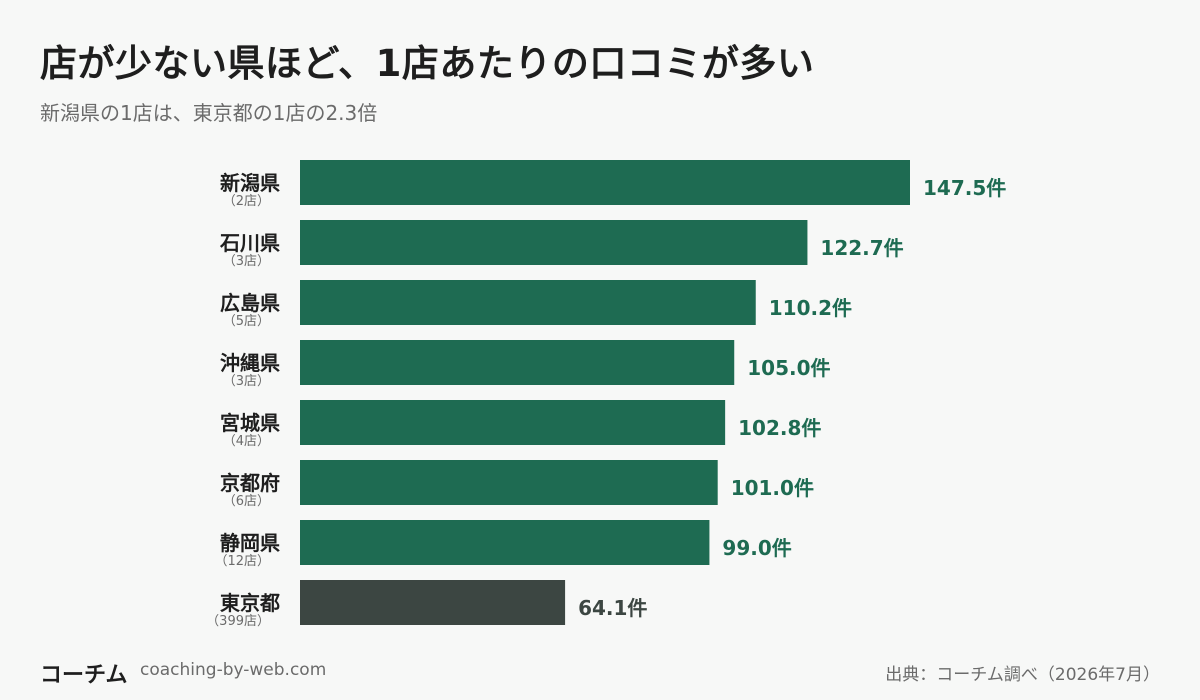  I want to click on category-label: 静岡県, so click(250, 543).